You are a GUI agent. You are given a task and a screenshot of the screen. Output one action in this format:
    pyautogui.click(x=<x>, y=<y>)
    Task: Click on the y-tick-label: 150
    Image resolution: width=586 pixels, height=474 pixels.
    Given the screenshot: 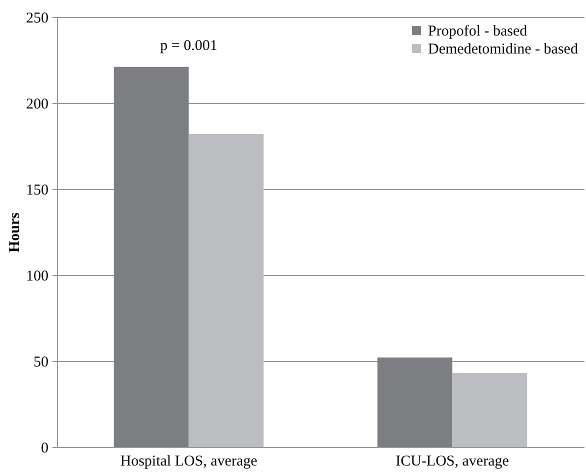 What is the action you would take?
    pyautogui.click(x=37, y=190)
    